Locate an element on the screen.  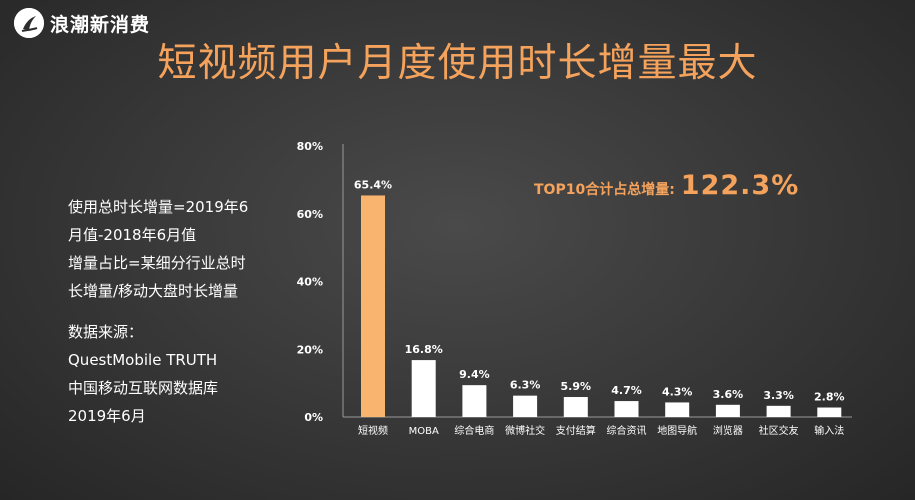
data-label: 4.3% is located at coordinates (677, 391).